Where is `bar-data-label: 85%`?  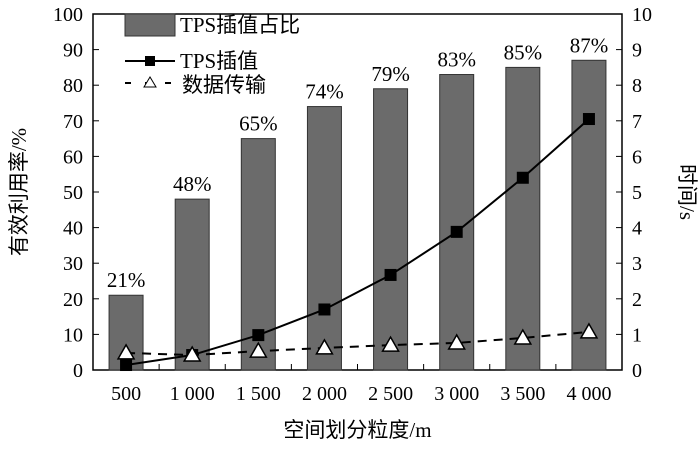
bar-data-label: 85% is located at coordinates (523, 52).